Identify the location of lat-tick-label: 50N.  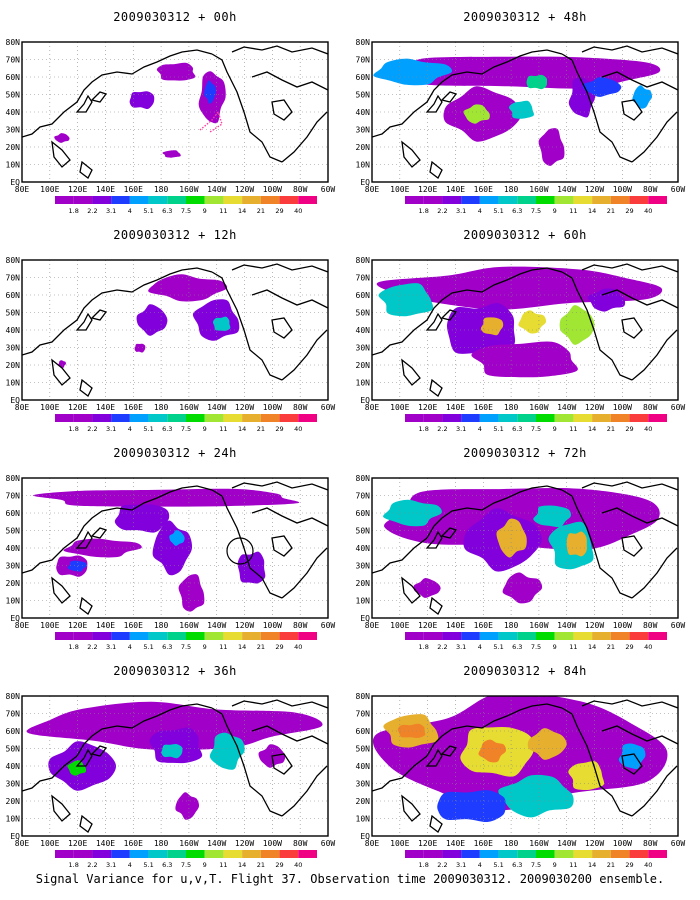
(363, 95).